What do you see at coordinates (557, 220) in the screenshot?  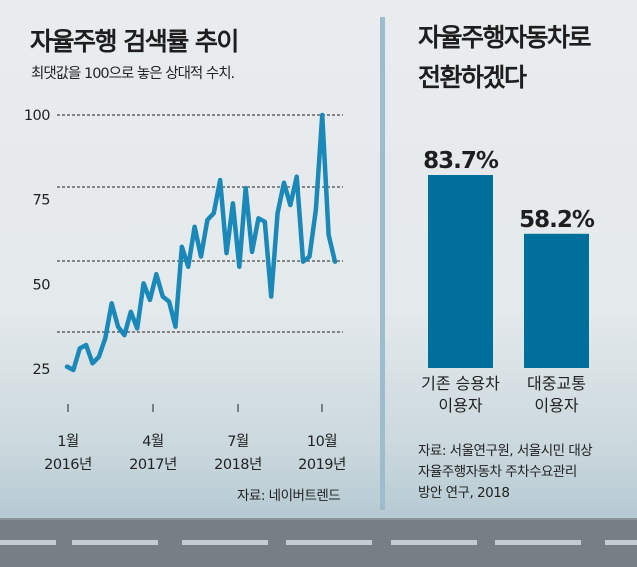 I see `bar-value-label: 58.2%` at bounding box center [557, 220].